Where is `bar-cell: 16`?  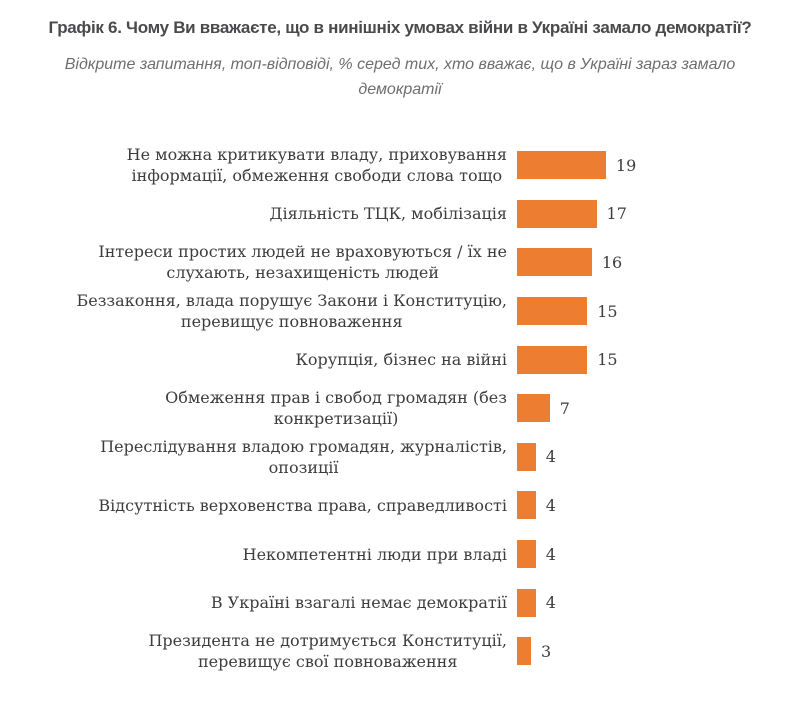 bar-cell: 16 is located at coordinates (570, 262).